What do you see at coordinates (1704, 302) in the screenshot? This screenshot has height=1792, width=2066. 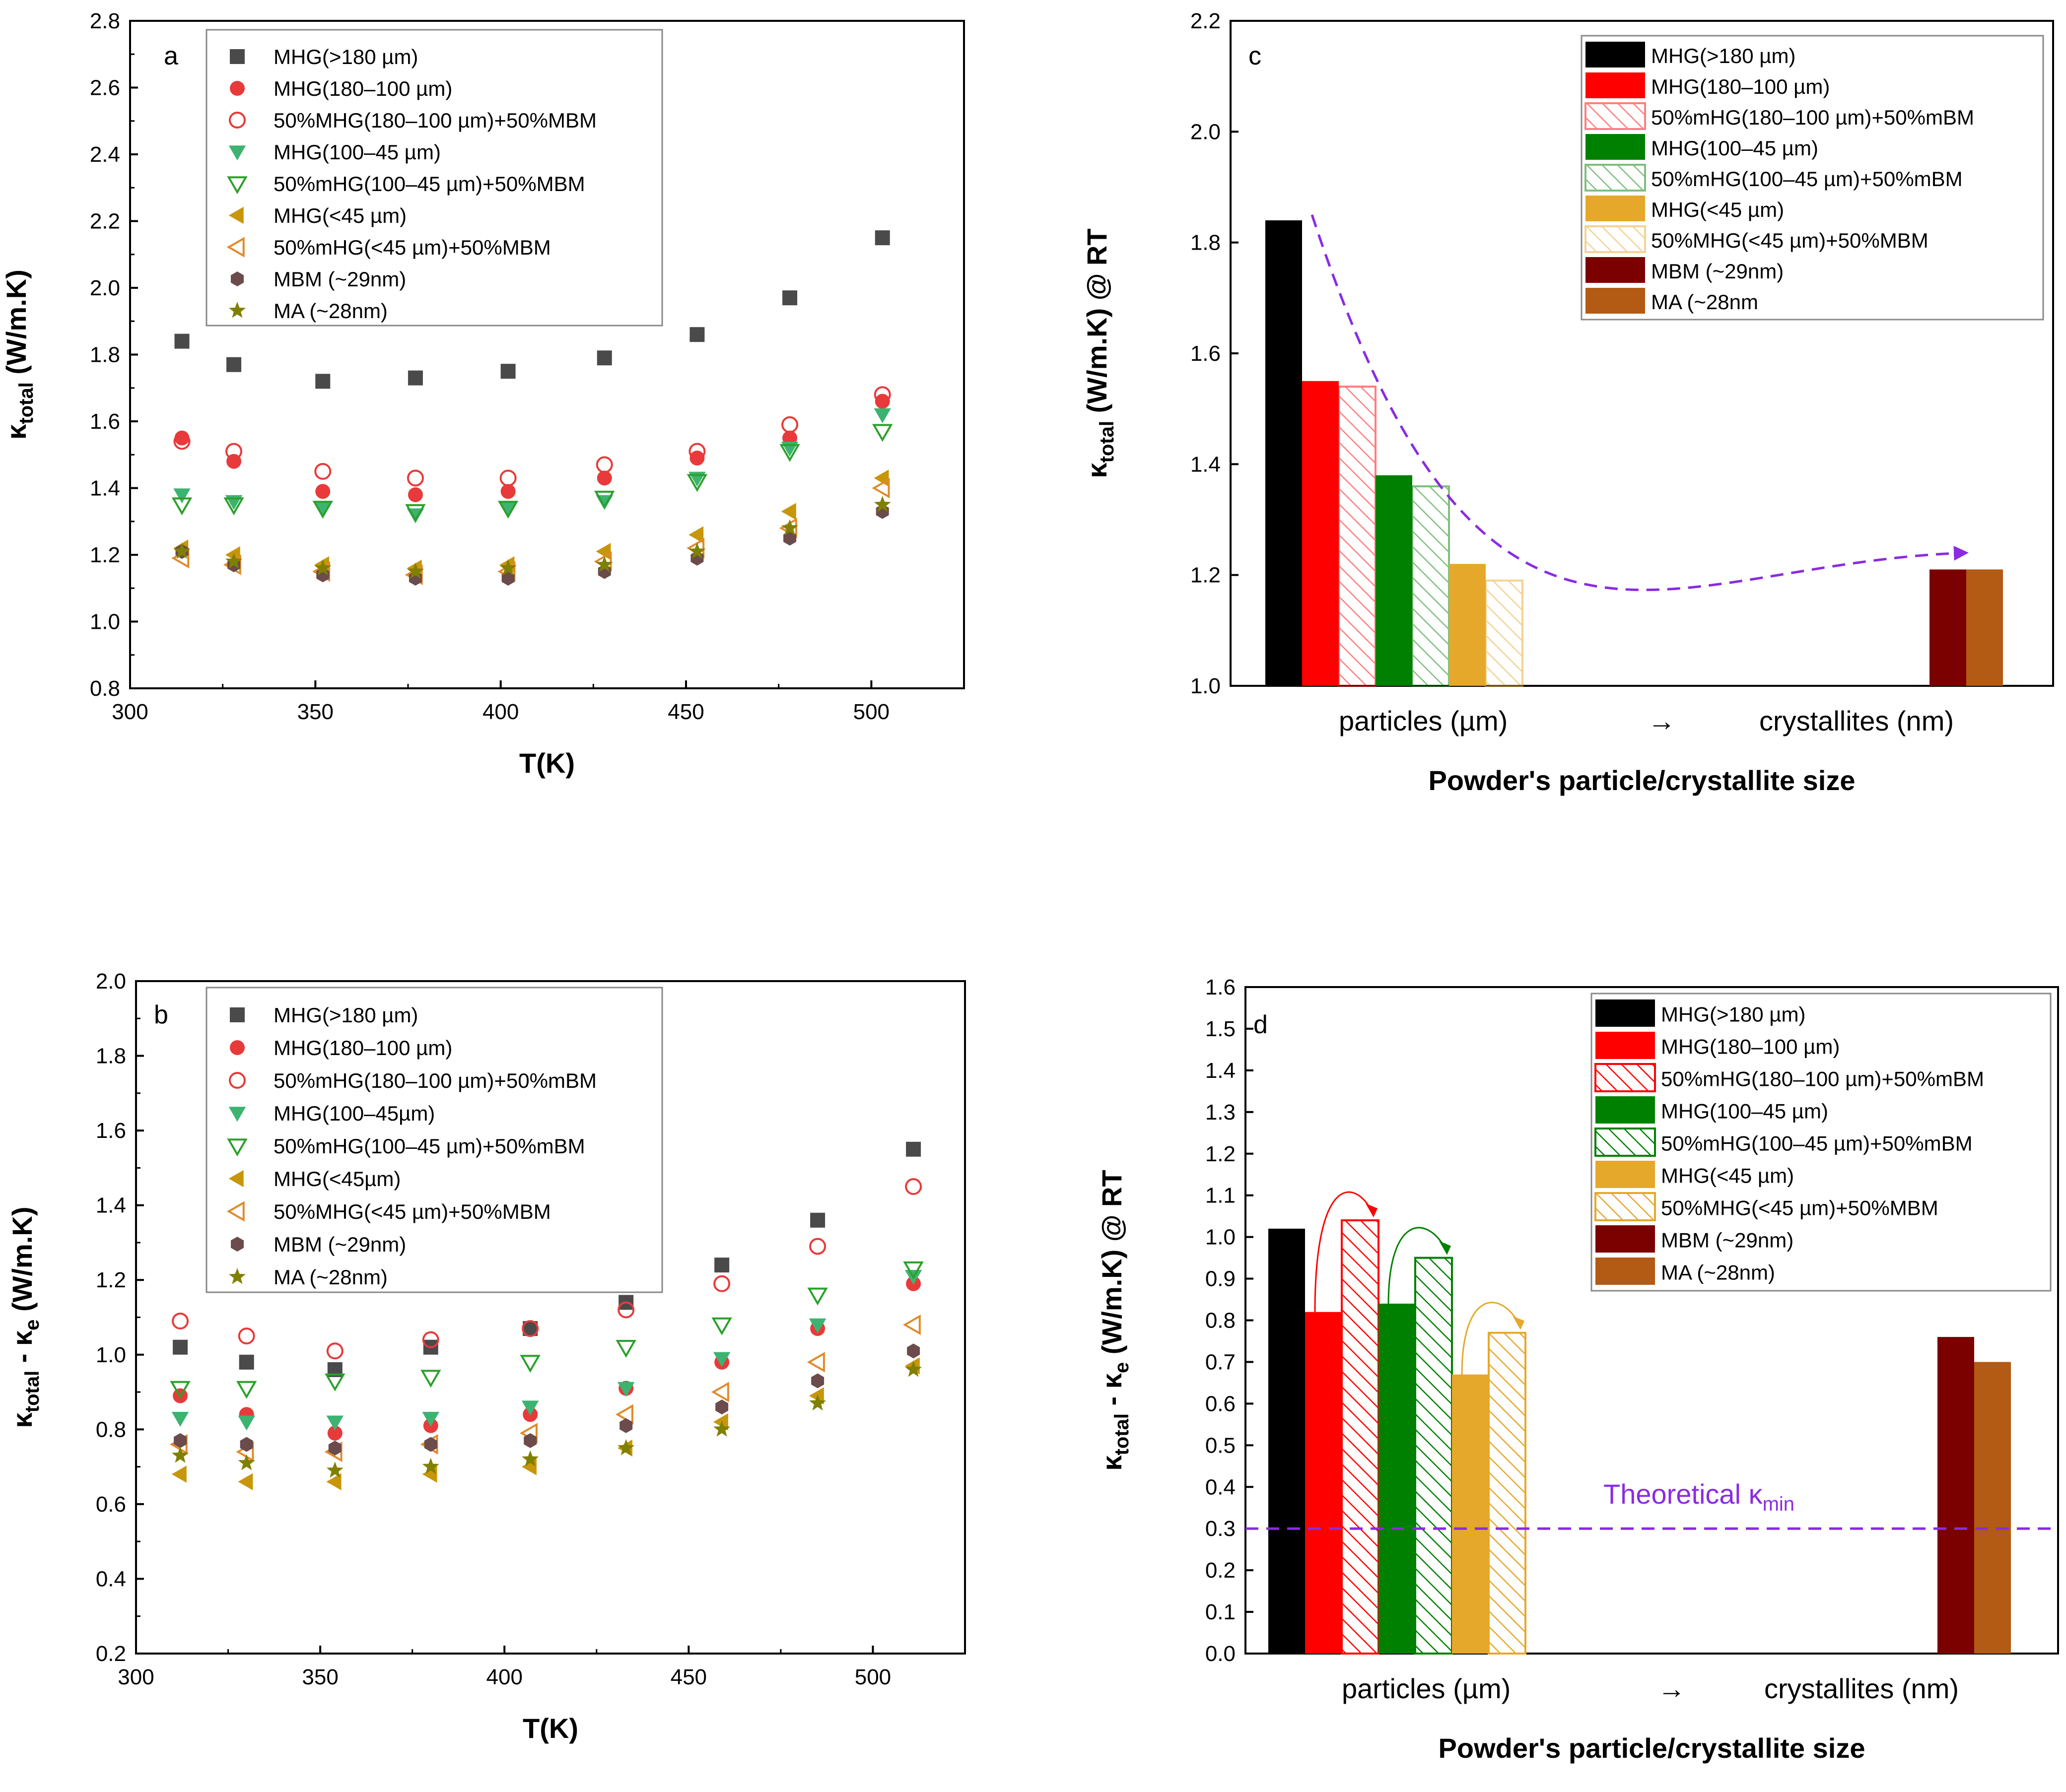 I see `legend-label: MA (~28nm` at bounding box center [1704, 302].